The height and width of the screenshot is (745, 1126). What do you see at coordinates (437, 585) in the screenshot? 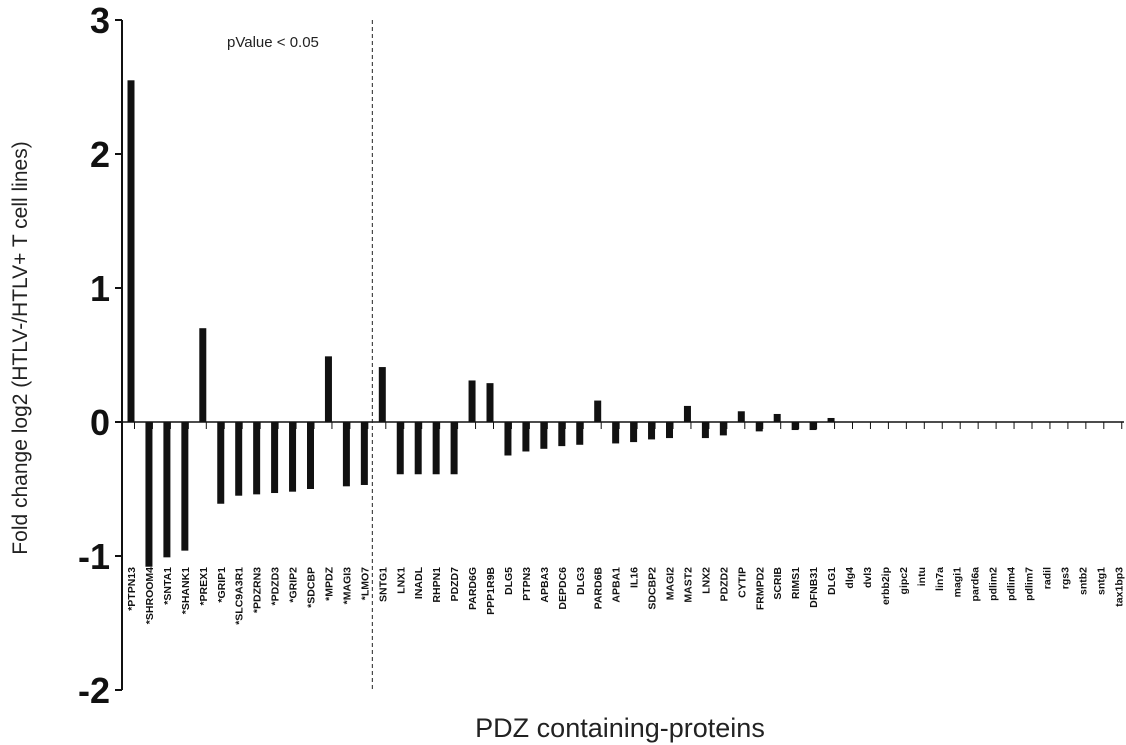
I see `x-tick-label: RHPN1` at bounding box center [437, 585].